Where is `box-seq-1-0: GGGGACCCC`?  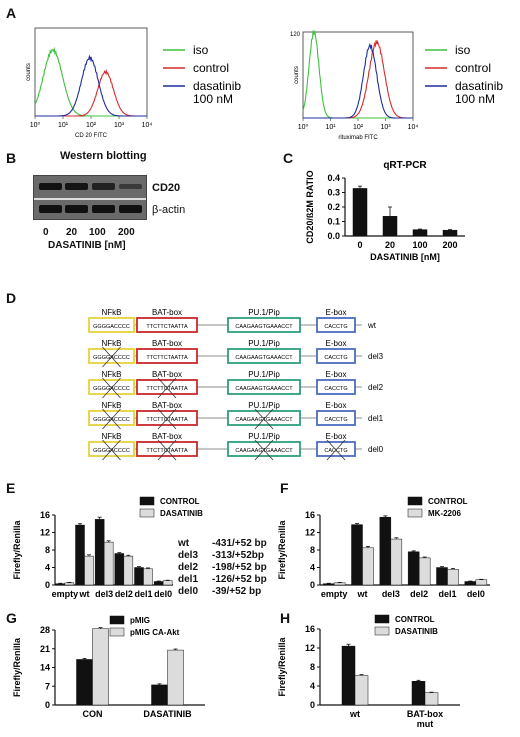
box-seq-1-0: GGGGACCCC is located at coordinates (111, 358).